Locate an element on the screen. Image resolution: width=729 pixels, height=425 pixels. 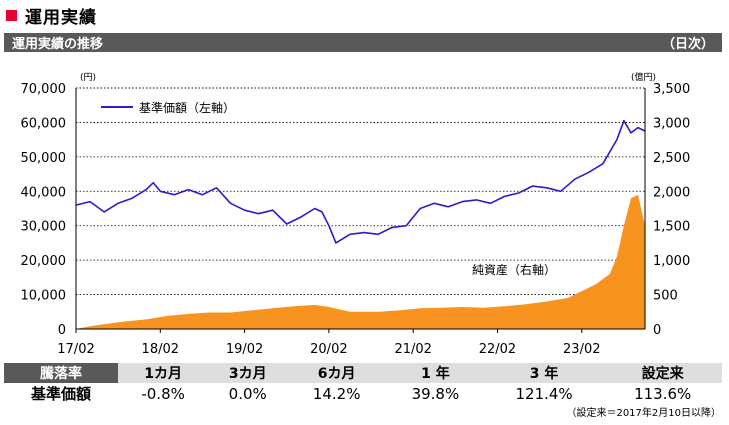
right-tick-label: 0 is located at coordinates (657, 330).